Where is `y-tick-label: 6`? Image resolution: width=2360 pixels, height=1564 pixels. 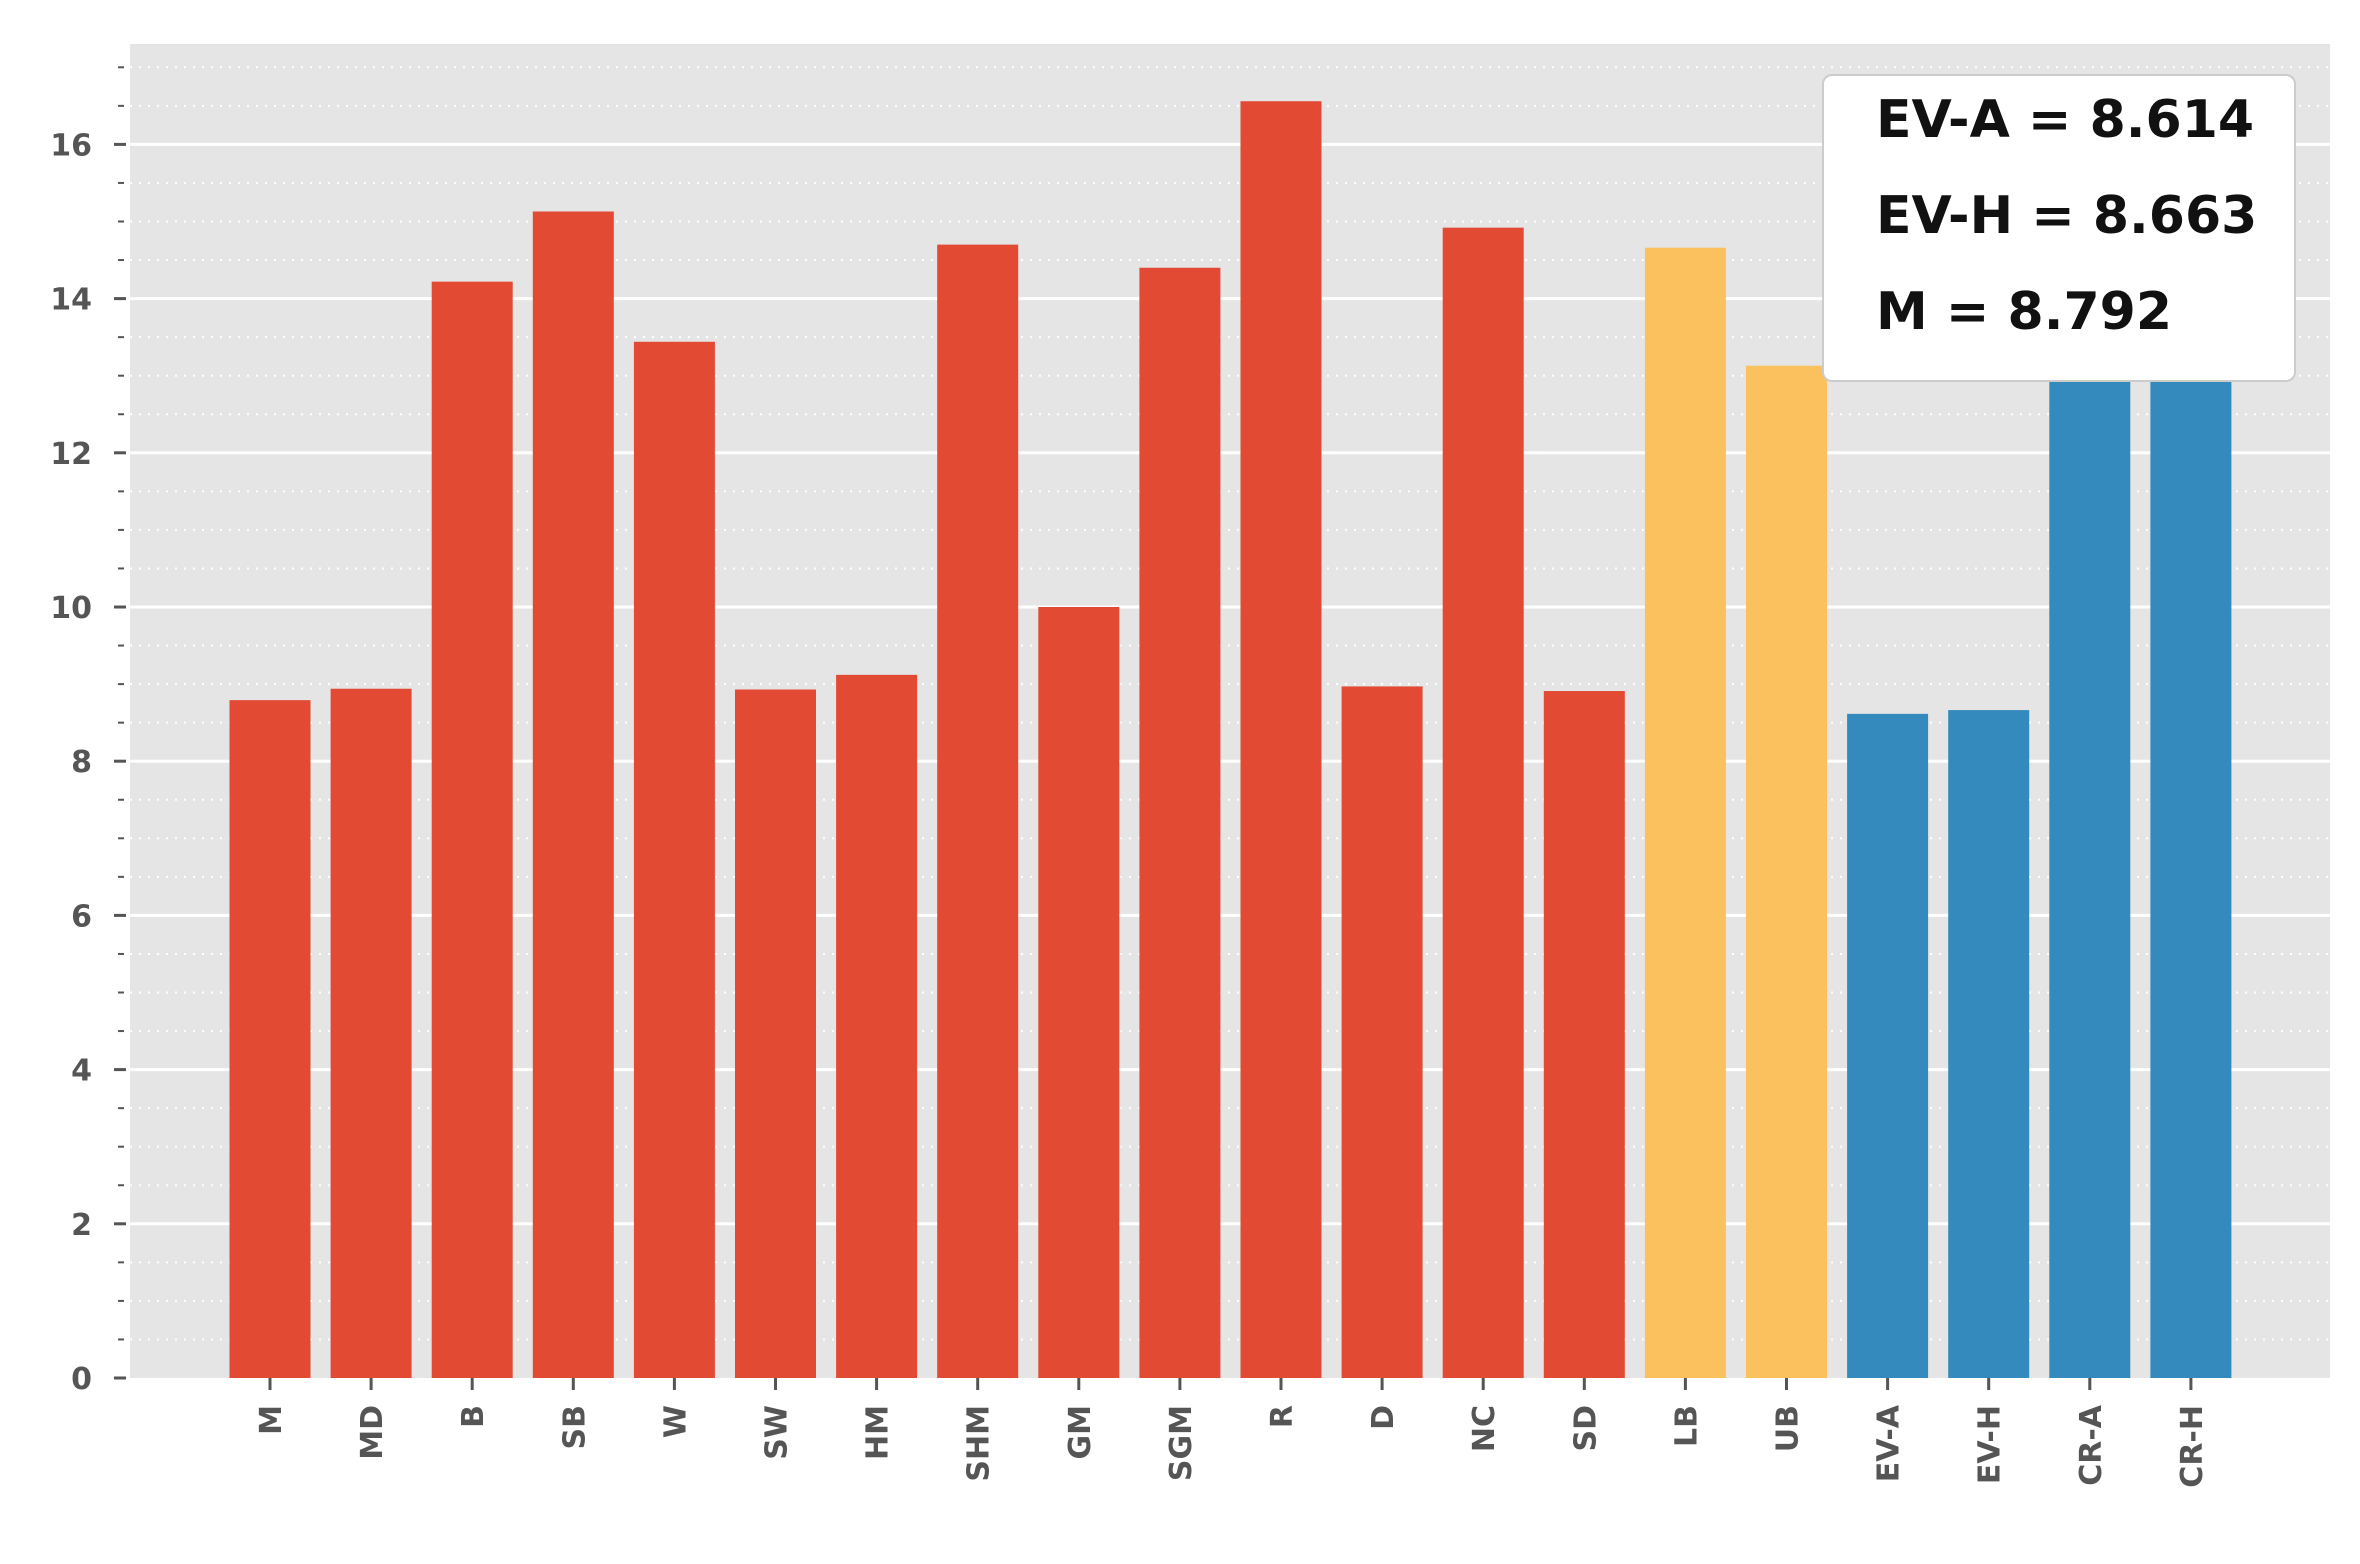 y-tick-label: 6 is located at coordinates (81, 916).